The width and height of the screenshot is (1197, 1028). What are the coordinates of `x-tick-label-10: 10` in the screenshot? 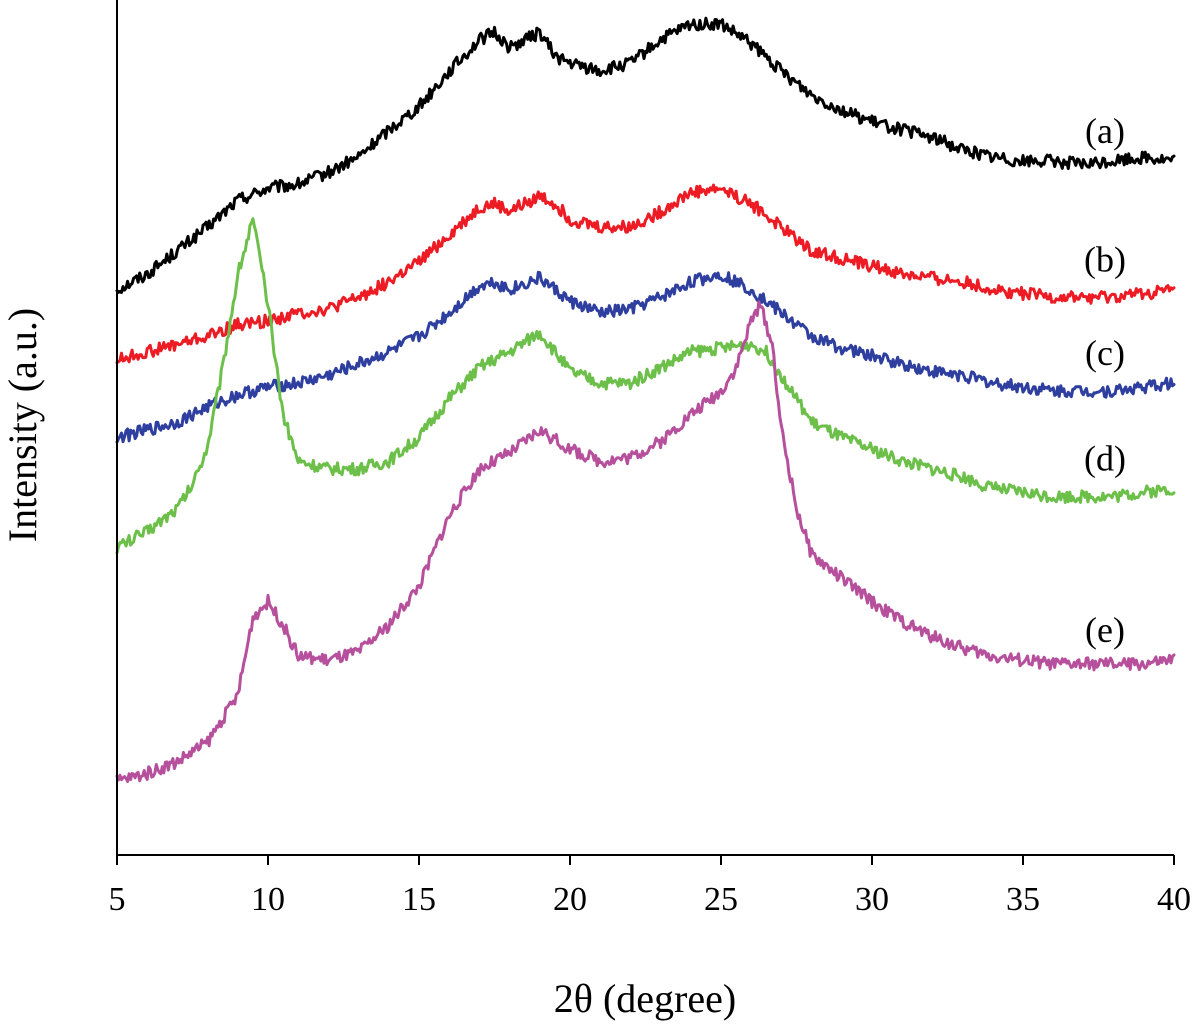 It's located at (268, 899).